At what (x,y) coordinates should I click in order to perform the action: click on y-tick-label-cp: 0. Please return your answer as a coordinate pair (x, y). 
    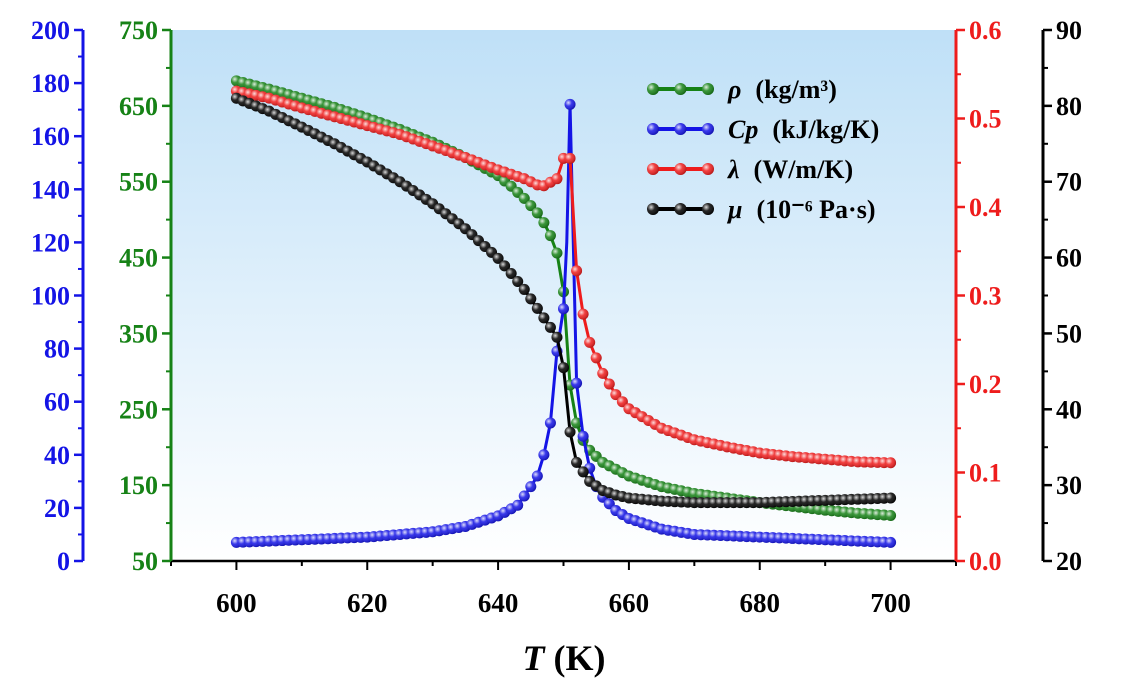
    Looking at the image, I should click on (63, 561).